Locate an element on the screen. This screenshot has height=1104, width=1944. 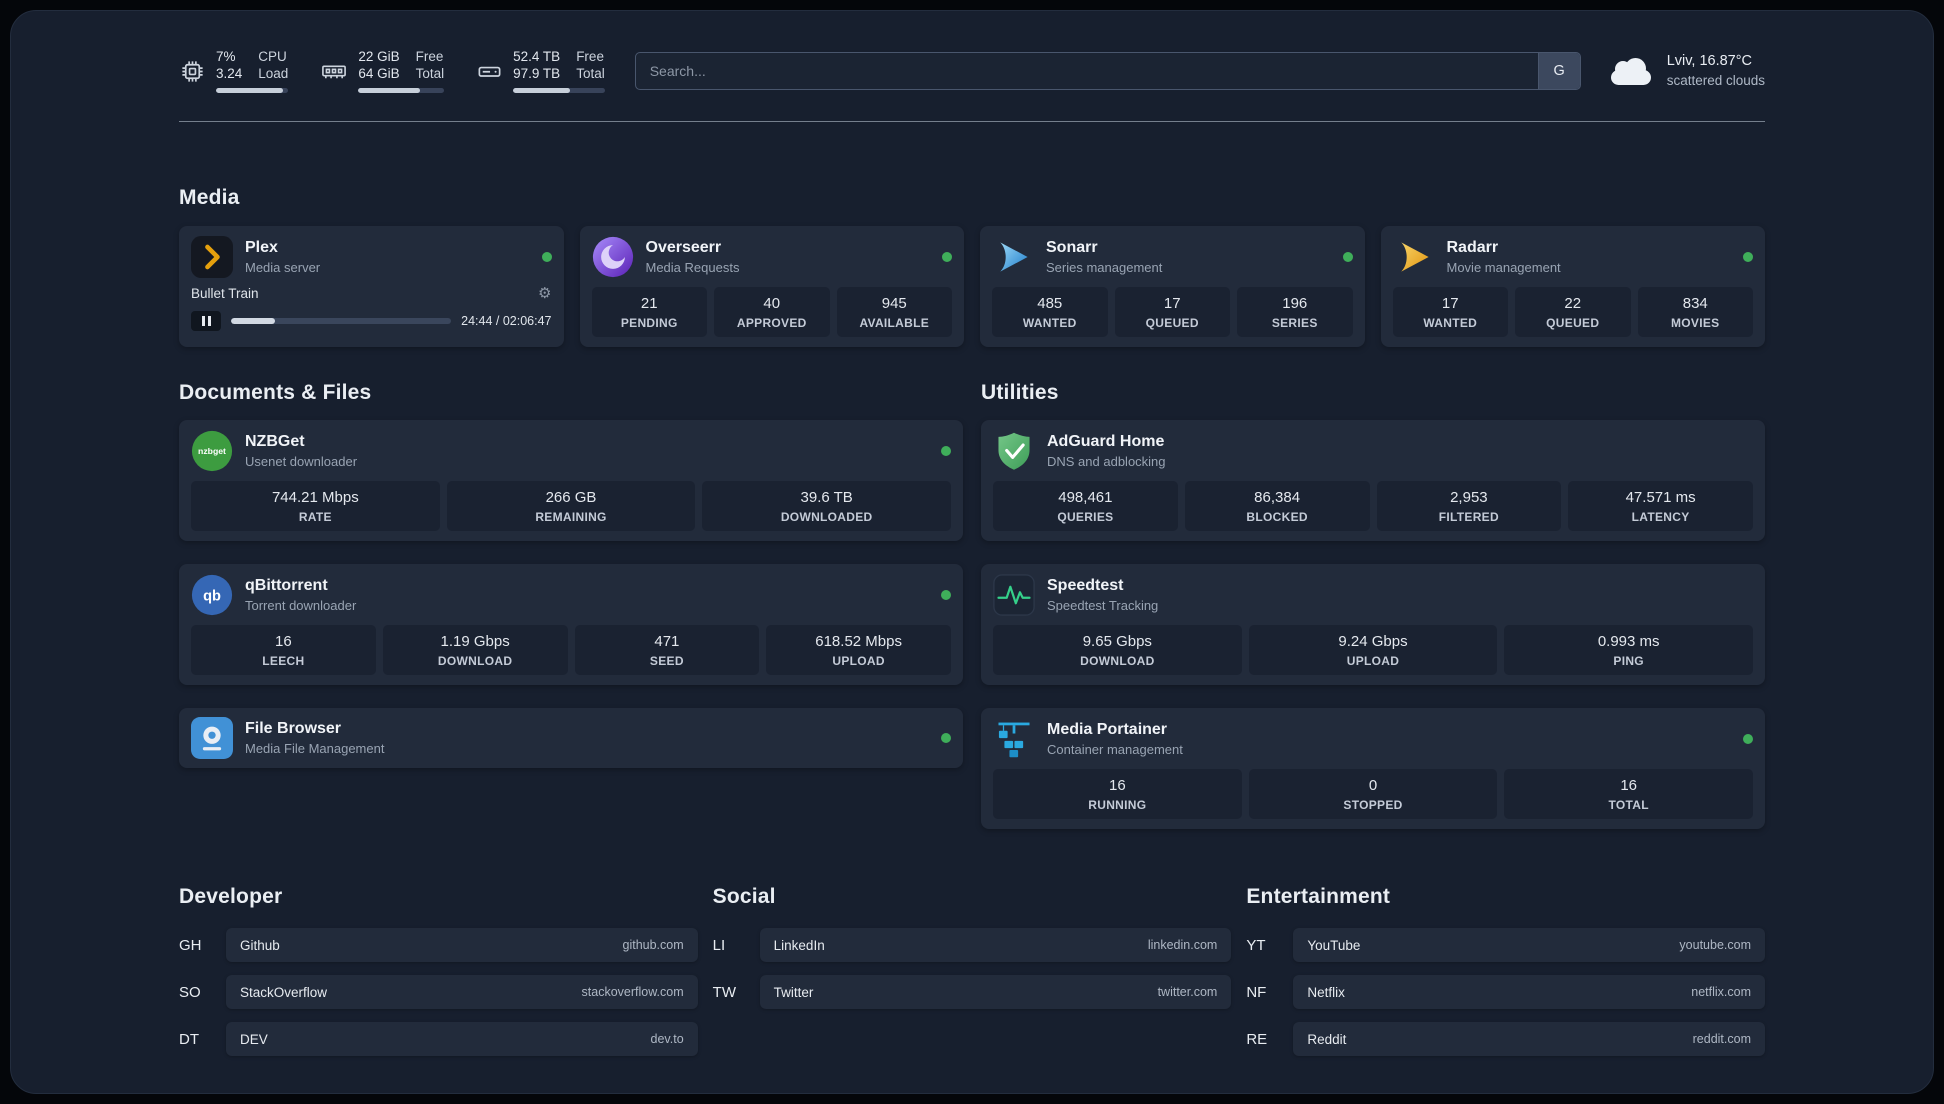
stat-label: LATENCY is located at coordinates (1660, 517).